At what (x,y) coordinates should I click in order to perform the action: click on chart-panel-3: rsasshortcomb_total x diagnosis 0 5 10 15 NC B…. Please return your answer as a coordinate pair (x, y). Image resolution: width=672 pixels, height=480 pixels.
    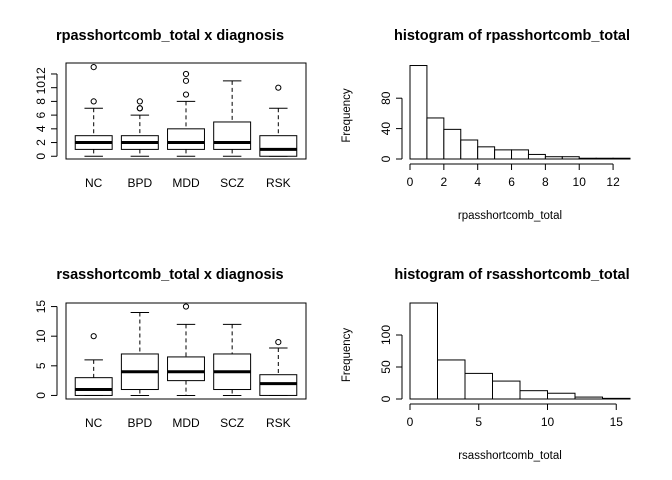
    Looking at the image, I should click on (170, 348).